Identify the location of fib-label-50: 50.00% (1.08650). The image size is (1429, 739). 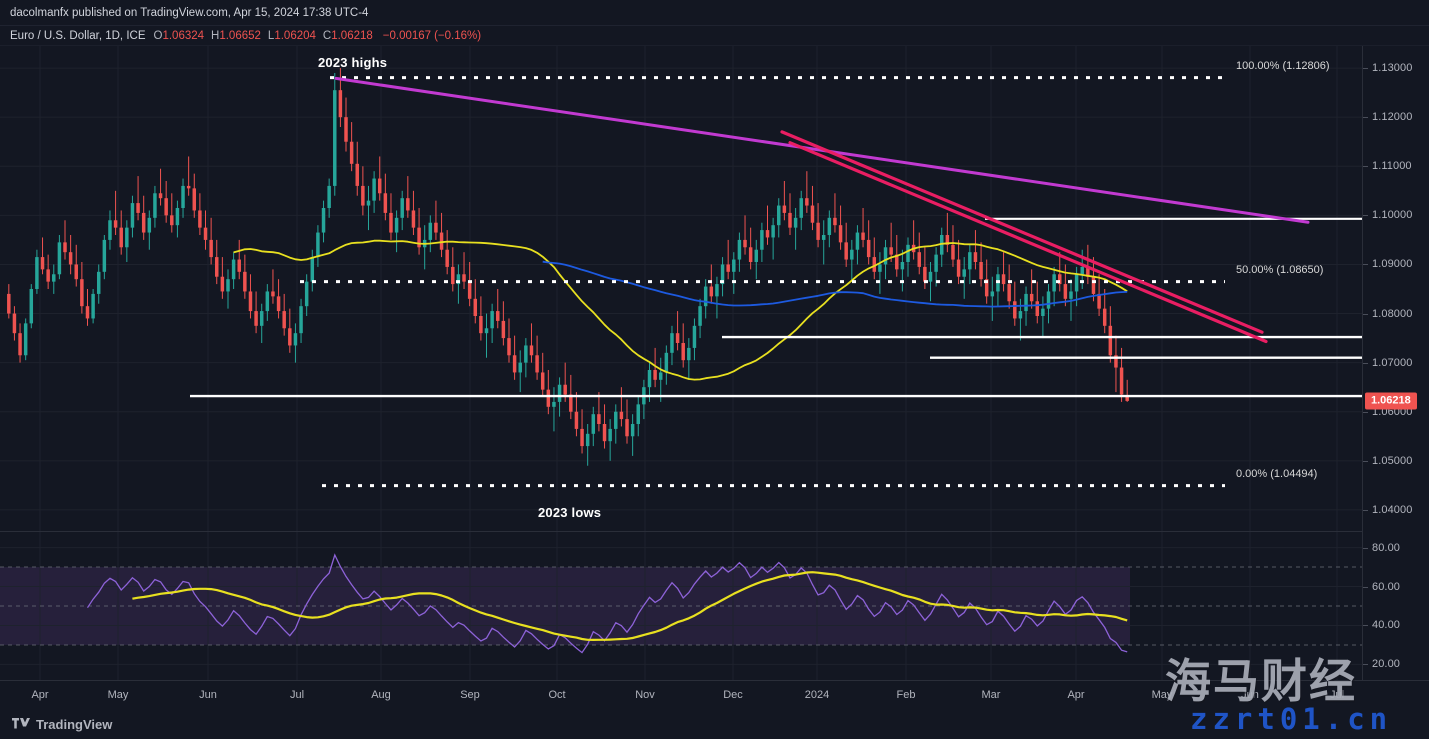
(1280, 269).